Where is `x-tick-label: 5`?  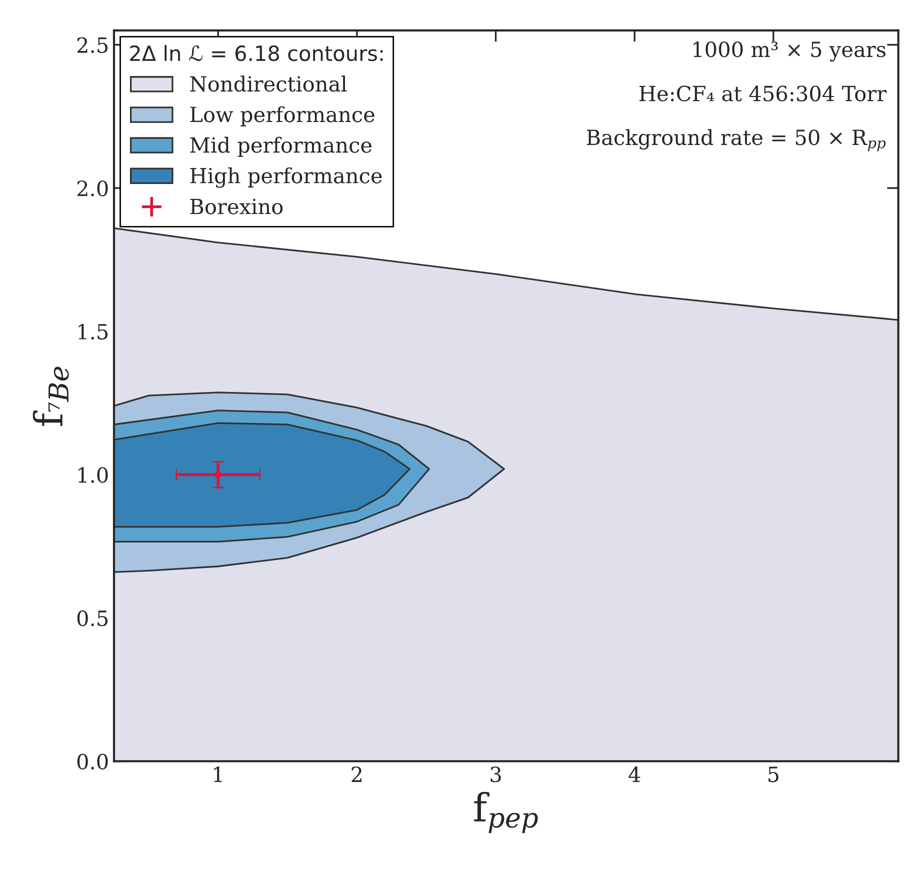 x-tick-label: 5 is located at coordinates (773, 774).